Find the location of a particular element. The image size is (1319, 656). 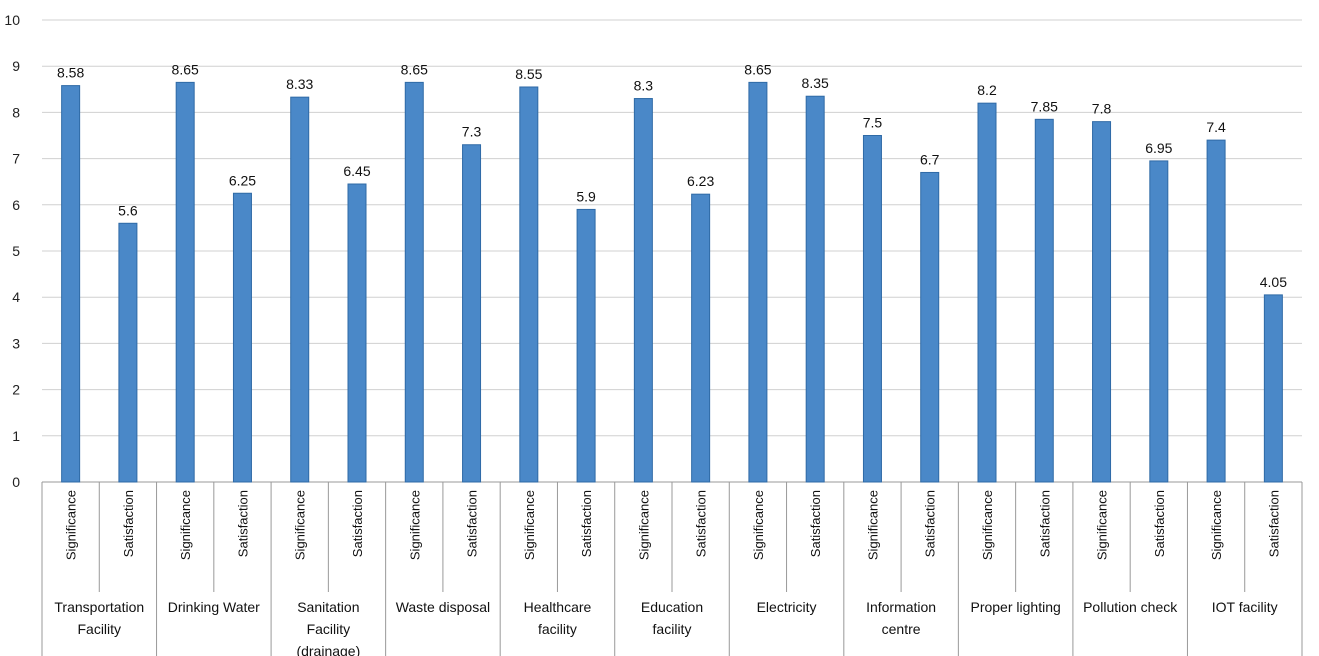

y-tick-label: 10 is located at coordinates (12, 20).